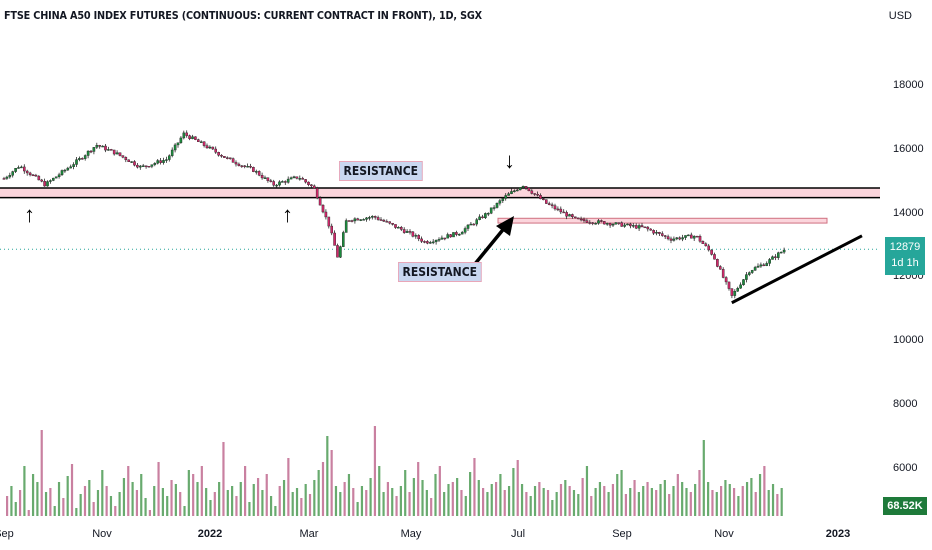  What do you see at coordinates (7, 534) in the screenshot?
I see `x-tick-label: Sep` at bounding box center [7, 534].